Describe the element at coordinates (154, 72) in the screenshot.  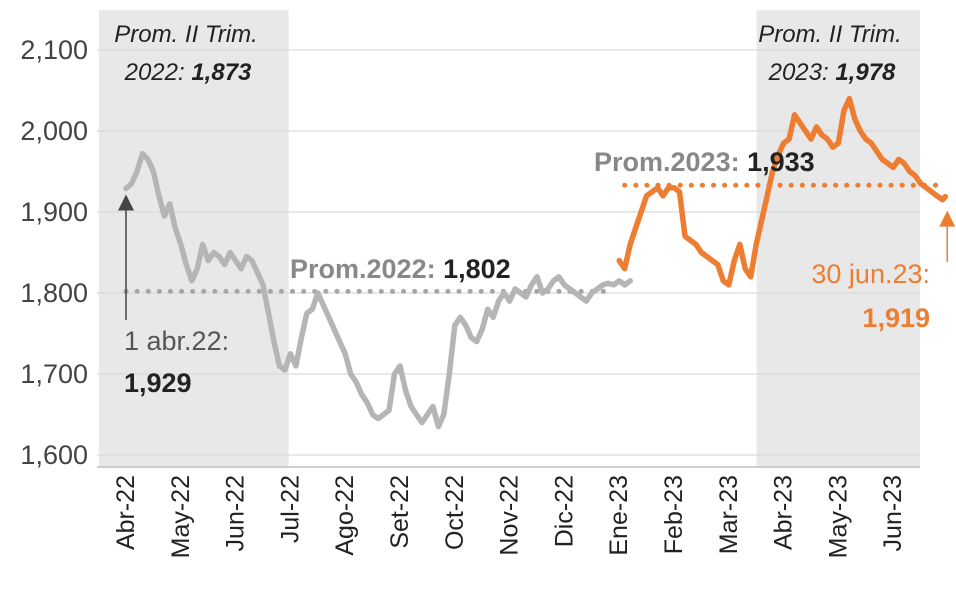
I see `shade-1-label-year: 2022:` at that location.